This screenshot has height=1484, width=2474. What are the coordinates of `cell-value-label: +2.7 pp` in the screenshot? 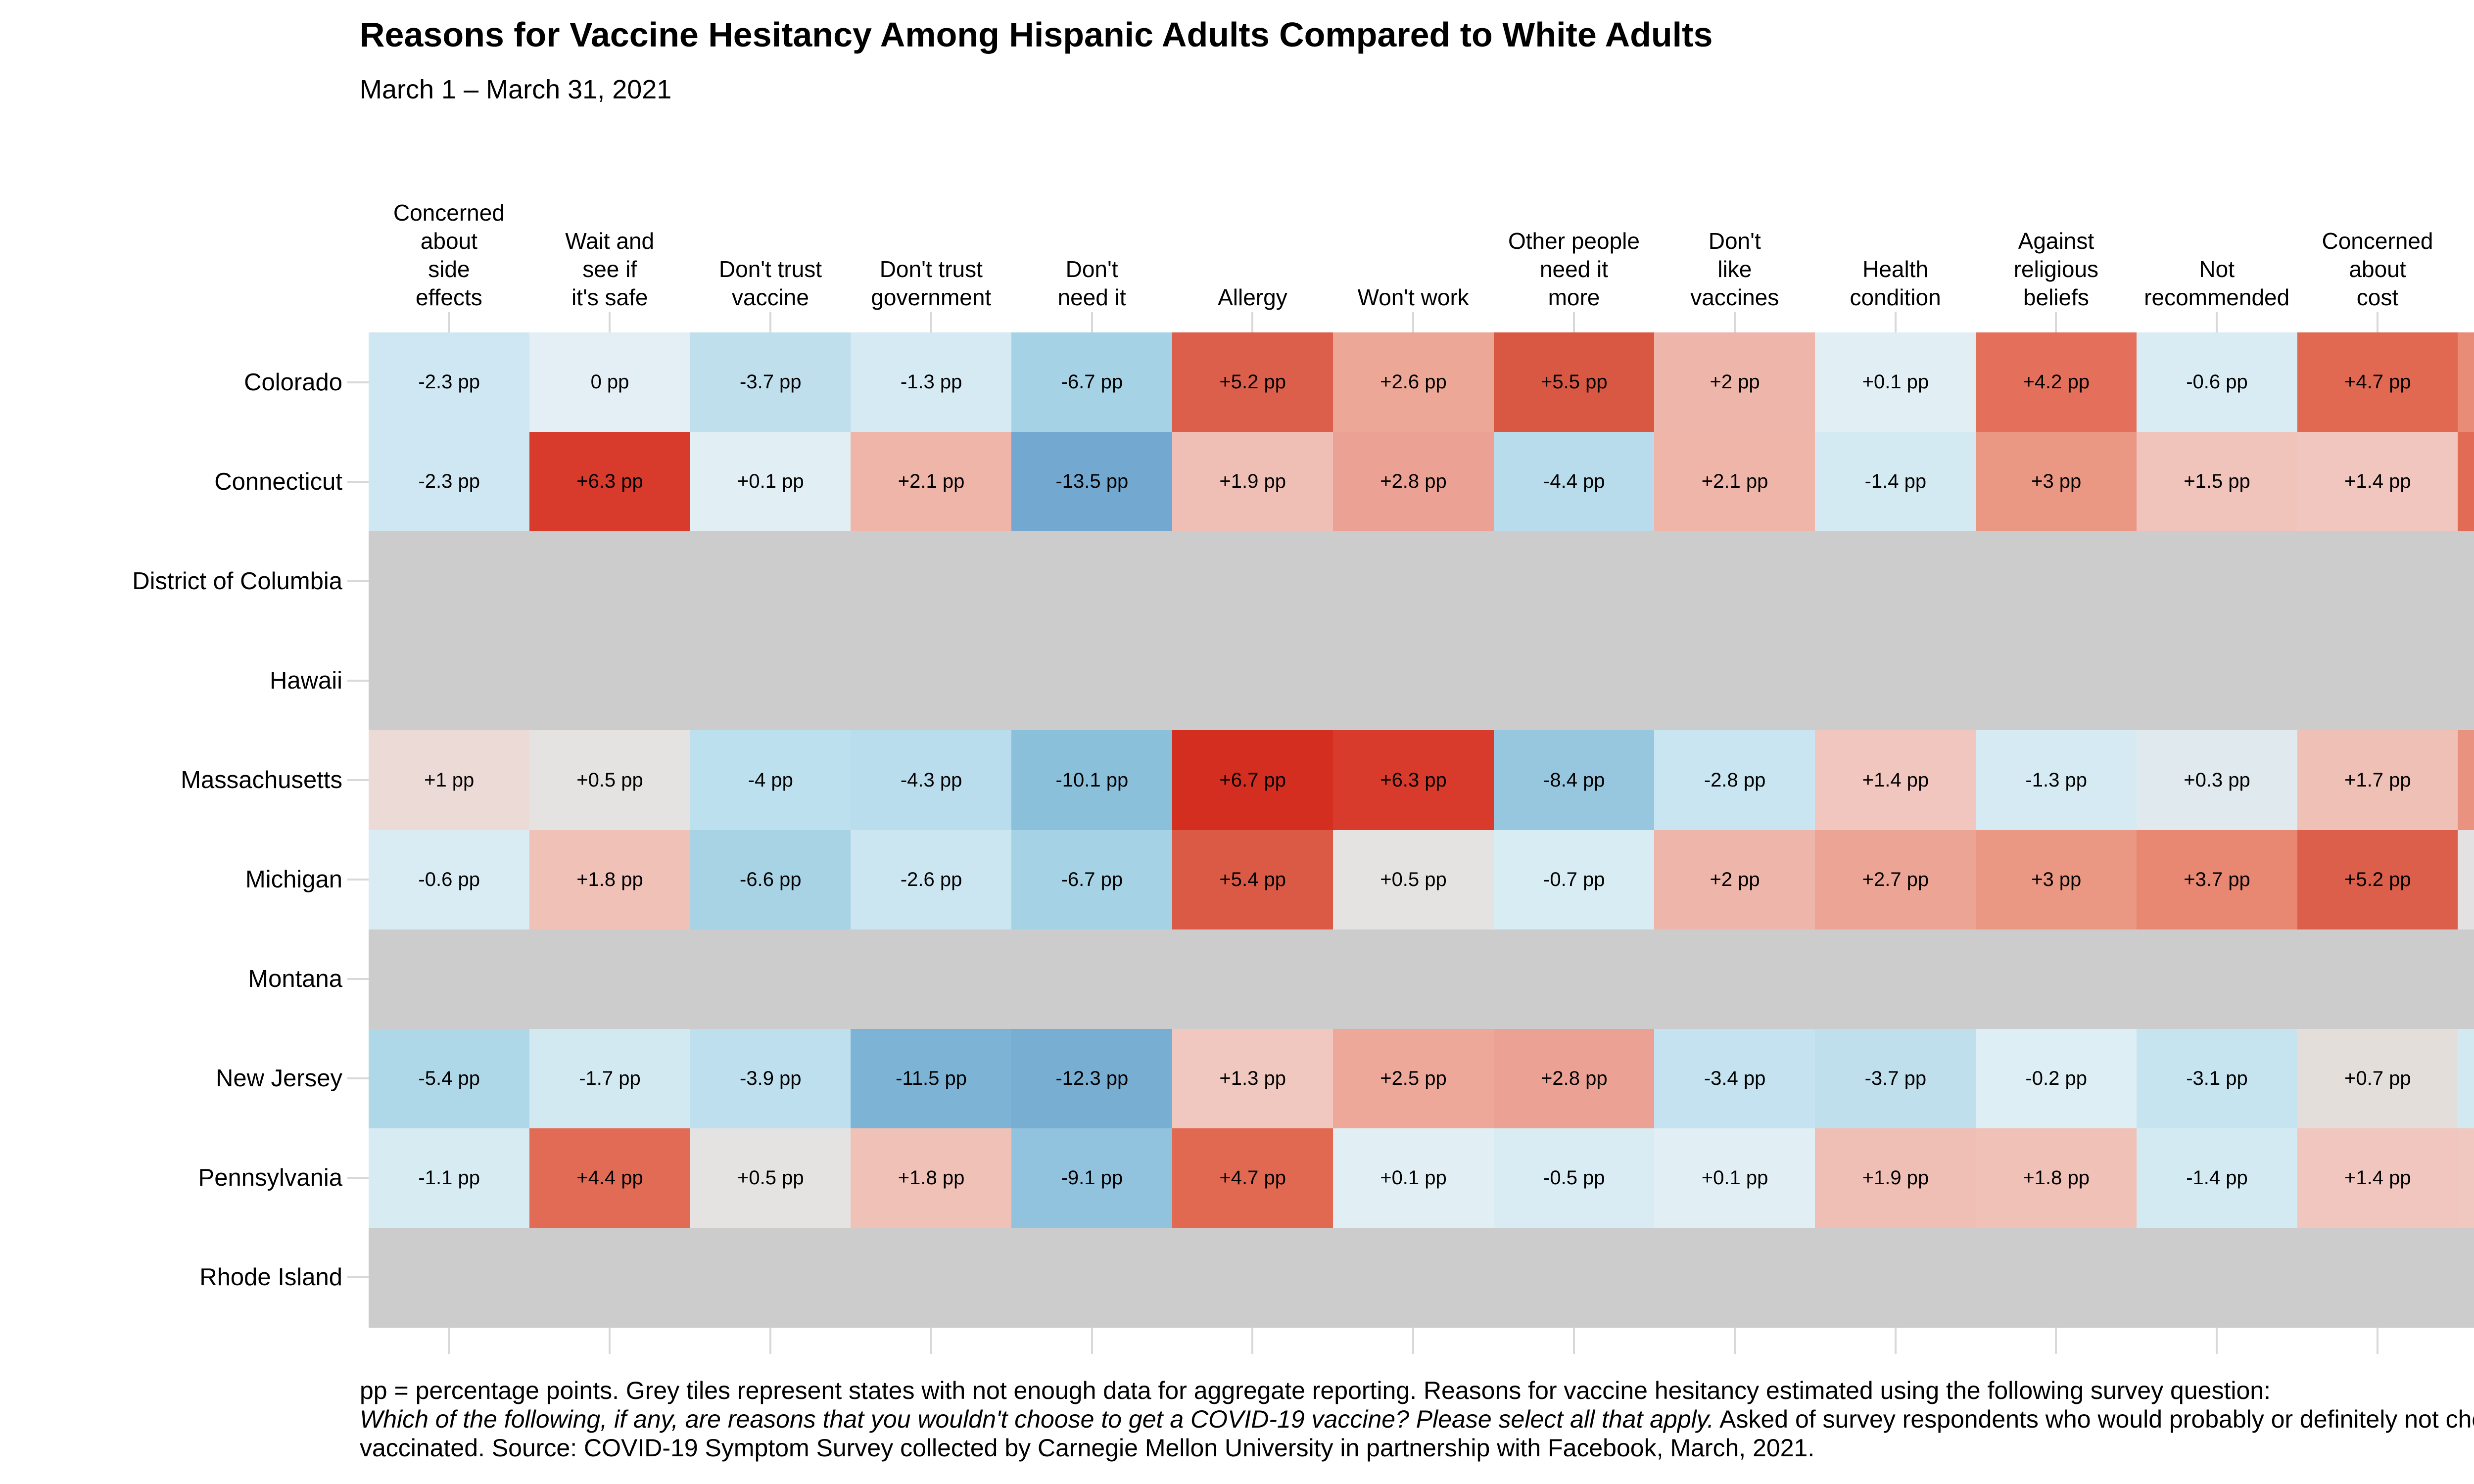 It's located at (1896, 879).